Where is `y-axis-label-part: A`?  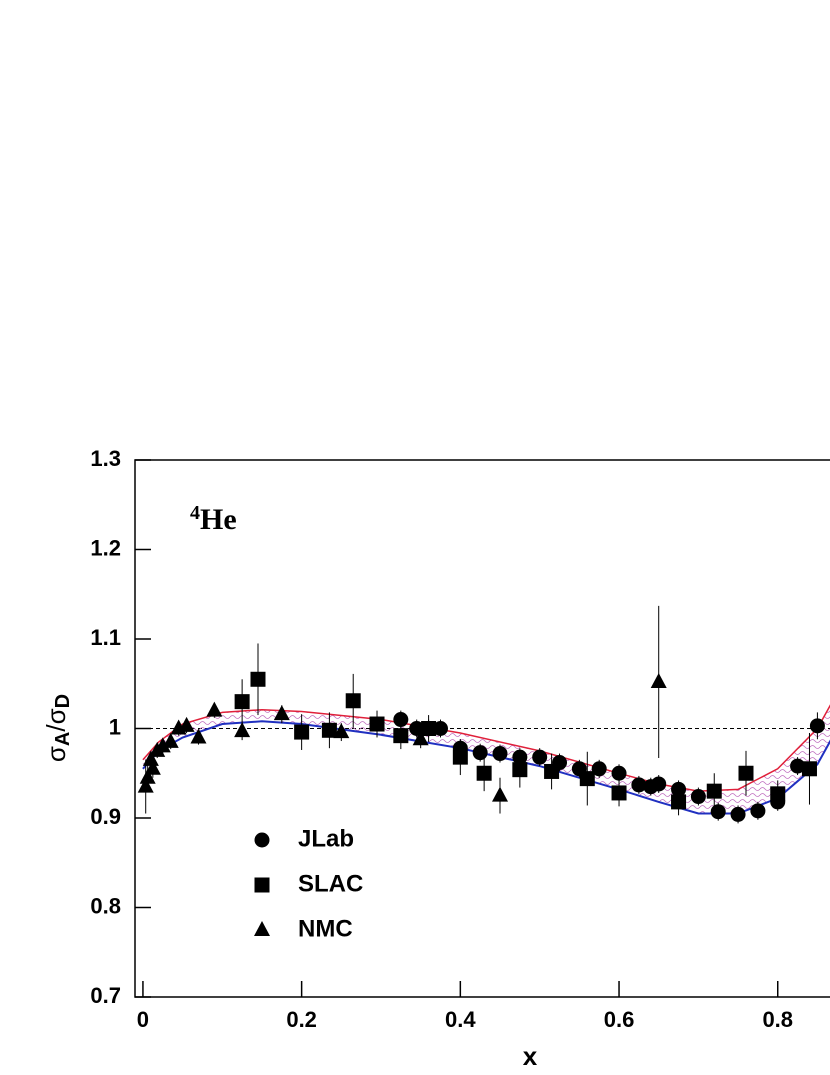
y-axis-label-part: A is located at coordinates (63, 739).